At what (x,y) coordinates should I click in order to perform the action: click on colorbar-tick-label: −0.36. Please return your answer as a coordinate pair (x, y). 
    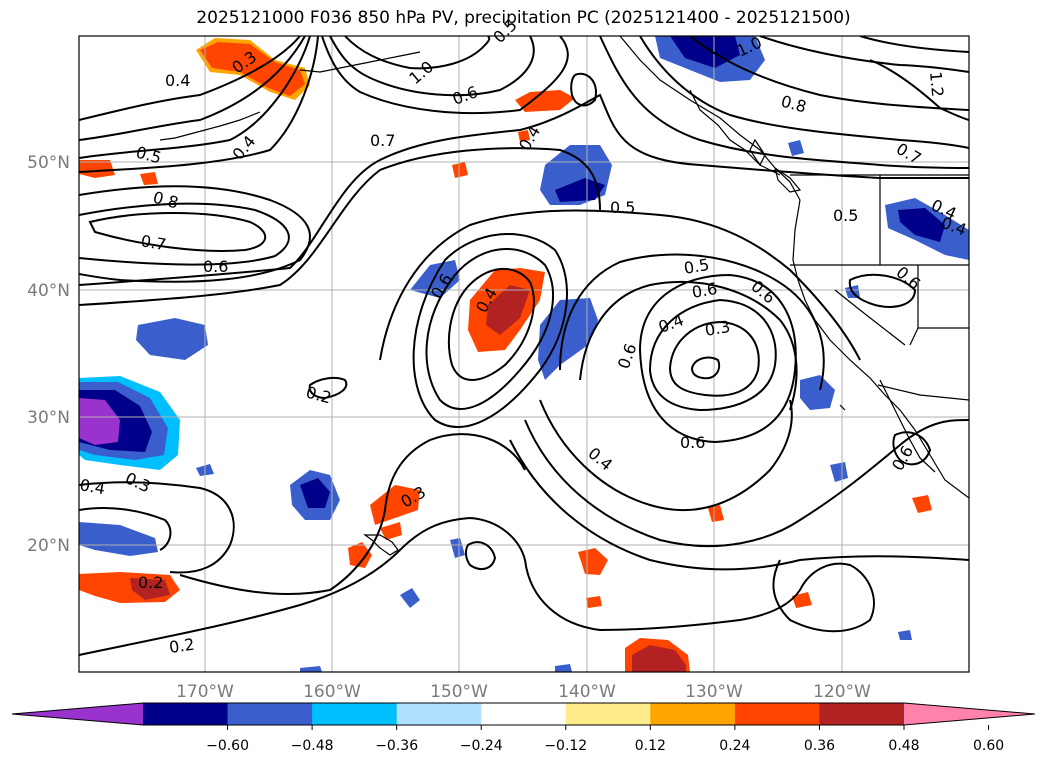
    Looking at the image, I should click on (396, 746).